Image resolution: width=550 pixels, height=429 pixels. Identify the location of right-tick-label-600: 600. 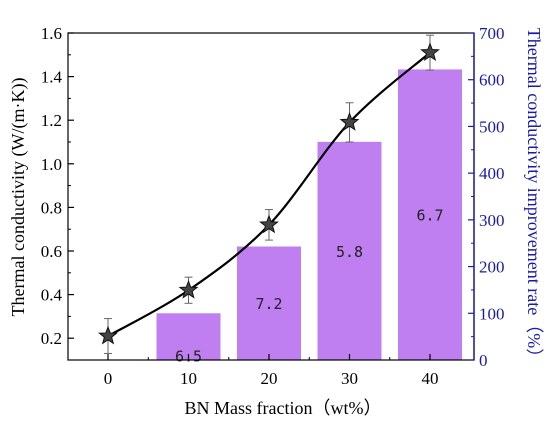
(492, 80).